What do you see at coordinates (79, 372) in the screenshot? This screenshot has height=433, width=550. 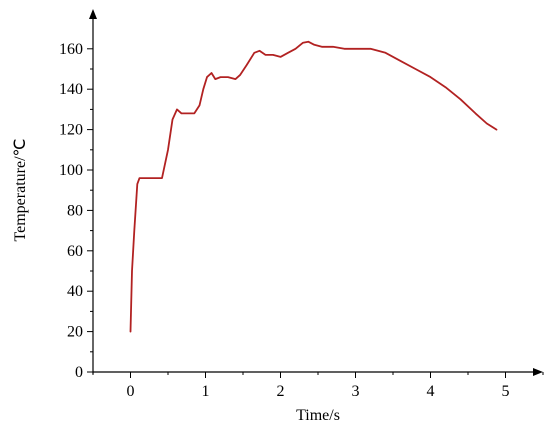 I see `y-tick-label: 0` at bounding box center [79, 372].